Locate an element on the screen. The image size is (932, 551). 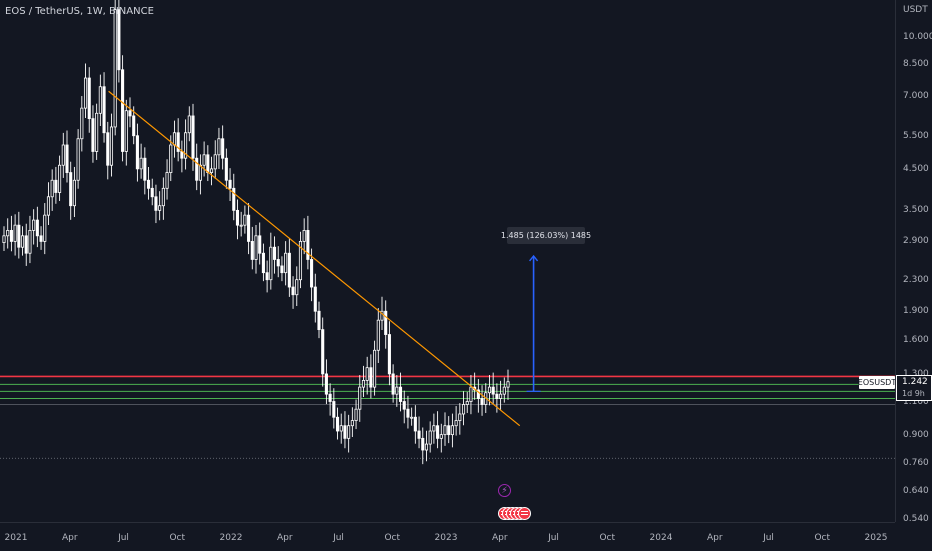
price-axis-label: 0.640 is located at coordinates (916, 490).